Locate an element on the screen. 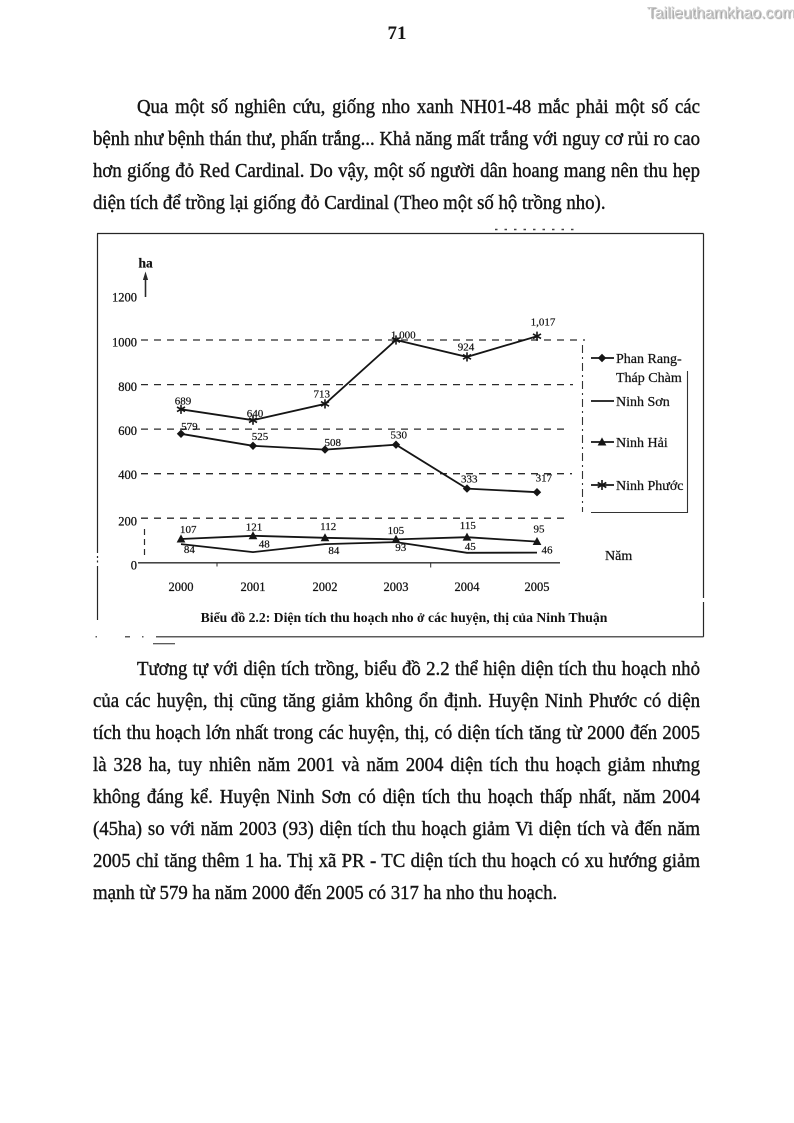  svg-text: 600 is located at coordinates (127, 431).